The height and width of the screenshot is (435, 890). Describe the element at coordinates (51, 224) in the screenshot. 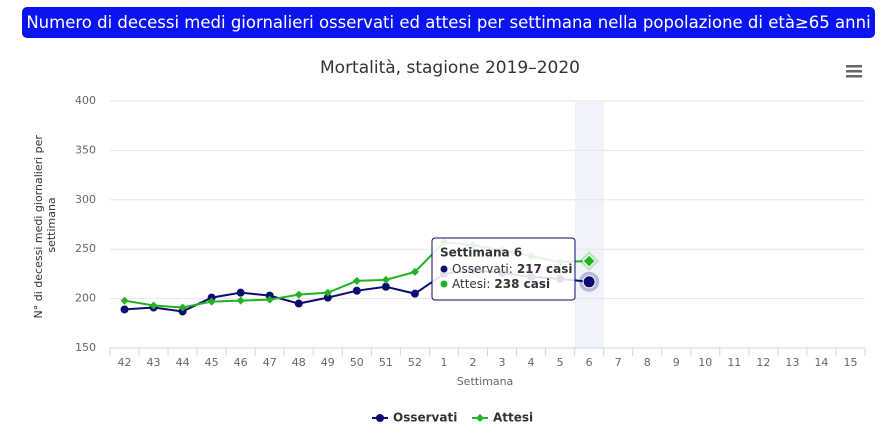

I see `y-axis-label-line: settimana` at that location.